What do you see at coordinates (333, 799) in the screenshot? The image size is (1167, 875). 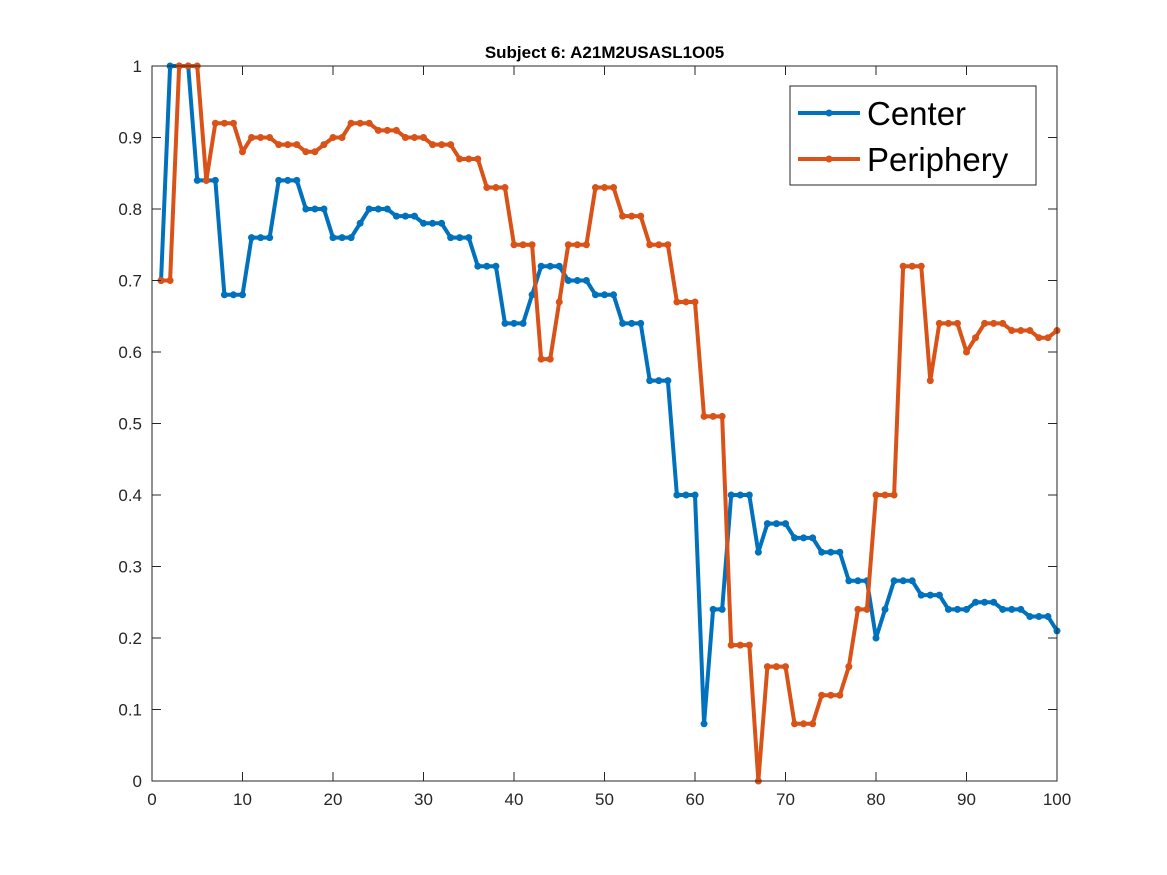 I see `x-tick-label: 20` at bounding box center [333, 799].